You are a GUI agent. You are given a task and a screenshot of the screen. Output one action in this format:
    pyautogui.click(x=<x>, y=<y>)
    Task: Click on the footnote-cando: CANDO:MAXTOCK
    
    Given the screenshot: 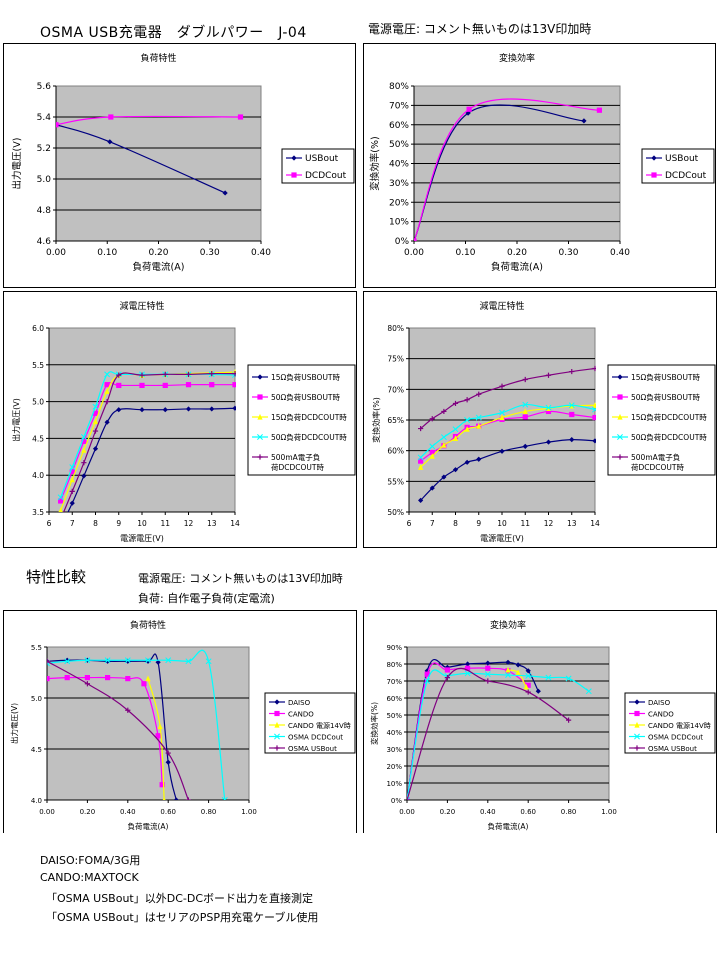 What is the action you would take?
    pyautogui.click(x=89, y=877)
    